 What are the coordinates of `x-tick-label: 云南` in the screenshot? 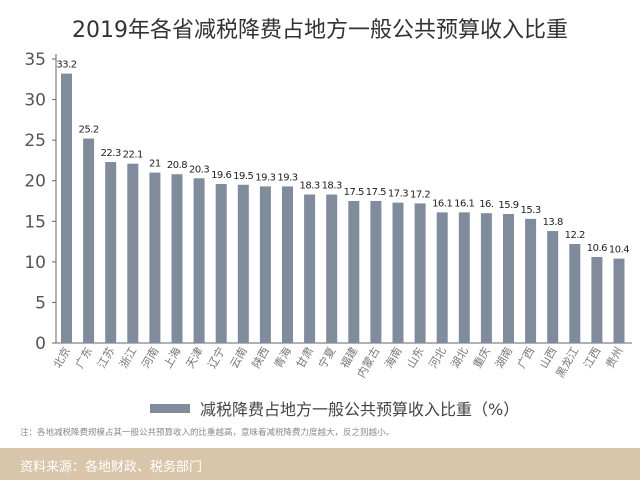 It's located at (239, 358).